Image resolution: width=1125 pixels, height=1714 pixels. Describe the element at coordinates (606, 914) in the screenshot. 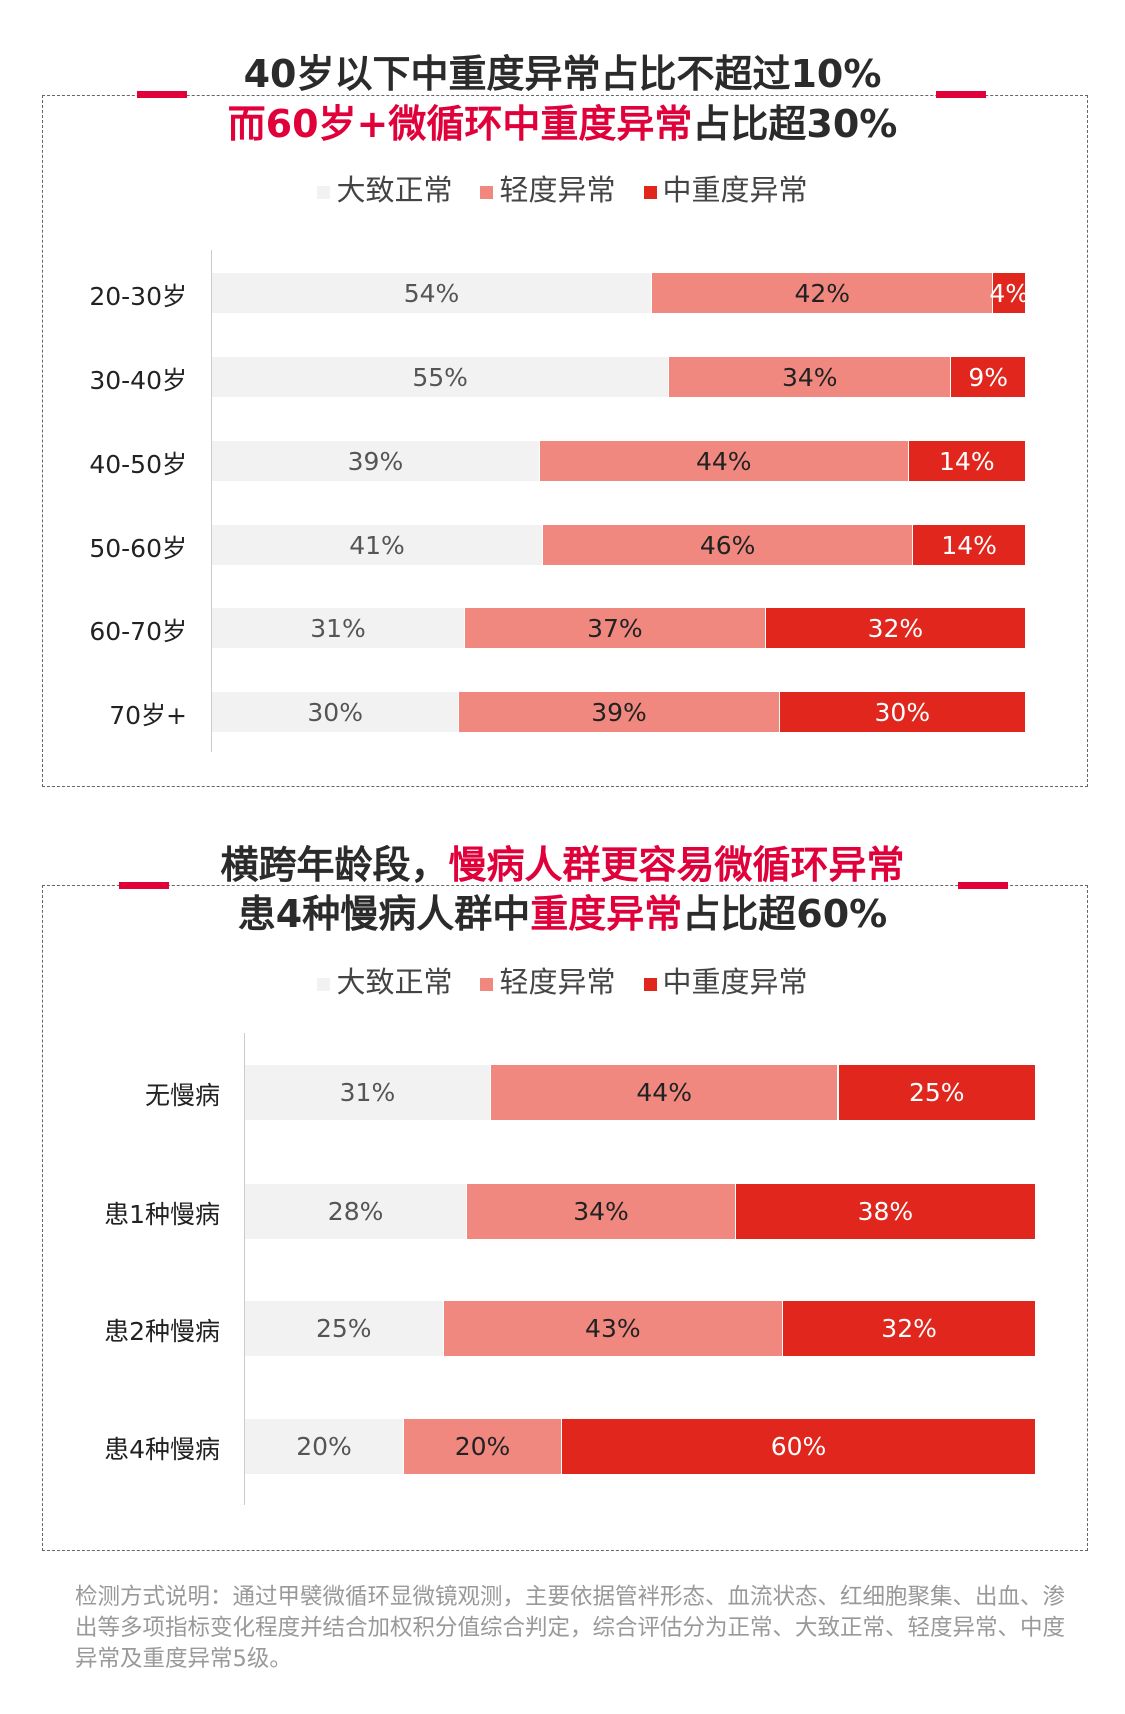

I see `title-segment: 重度异常` at that location.